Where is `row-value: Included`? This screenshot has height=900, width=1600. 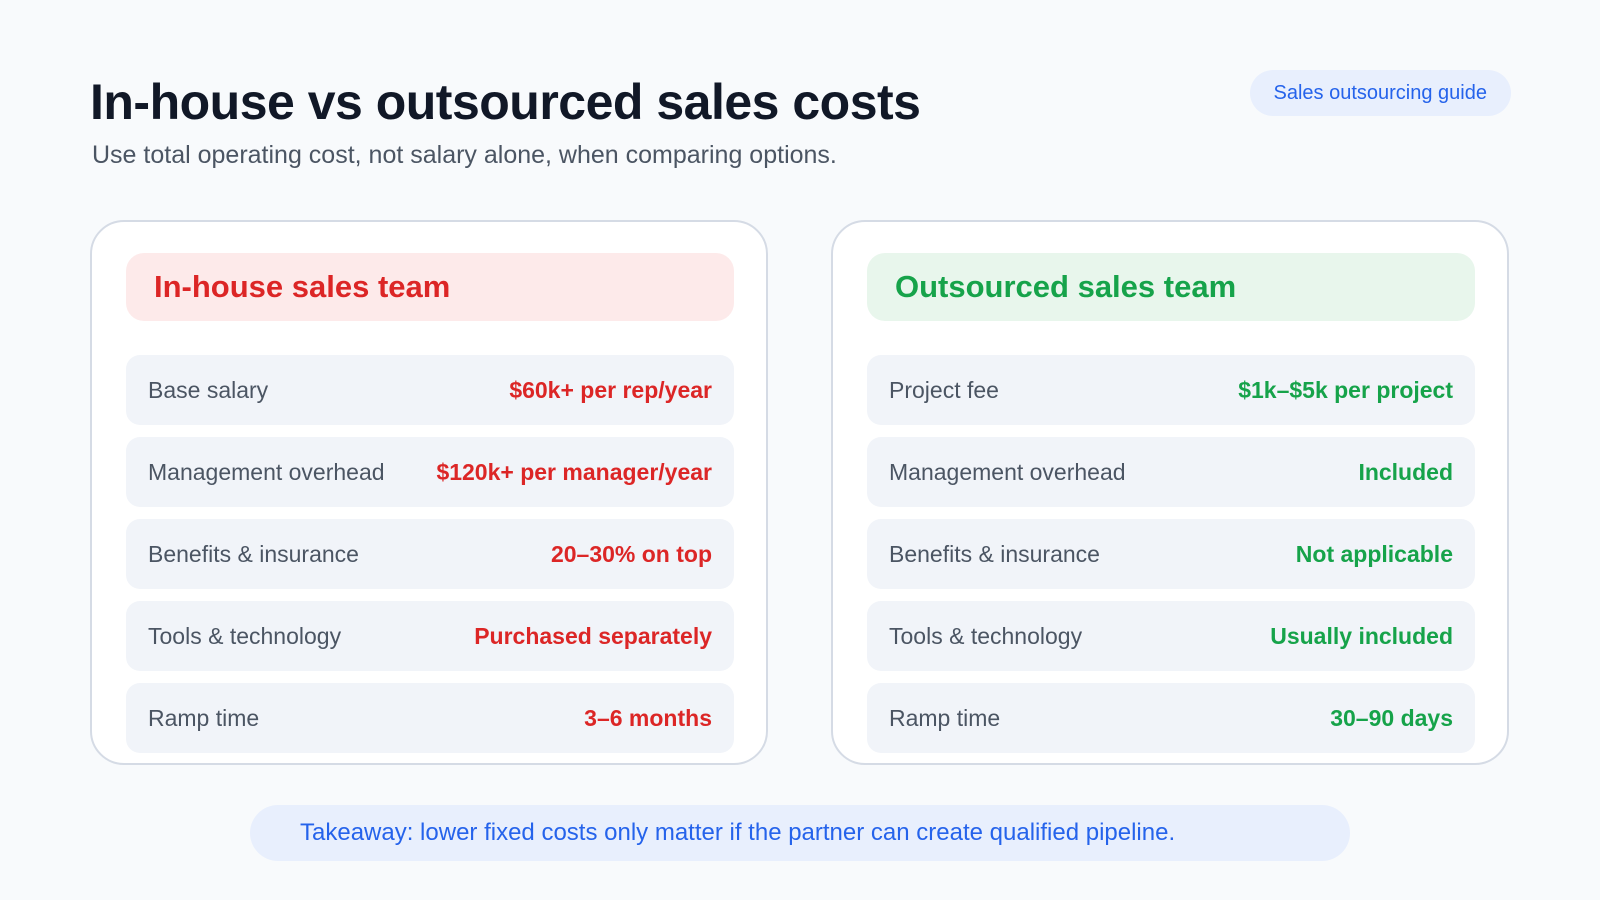 row-value: Included is located at coordinates (1405, 471).